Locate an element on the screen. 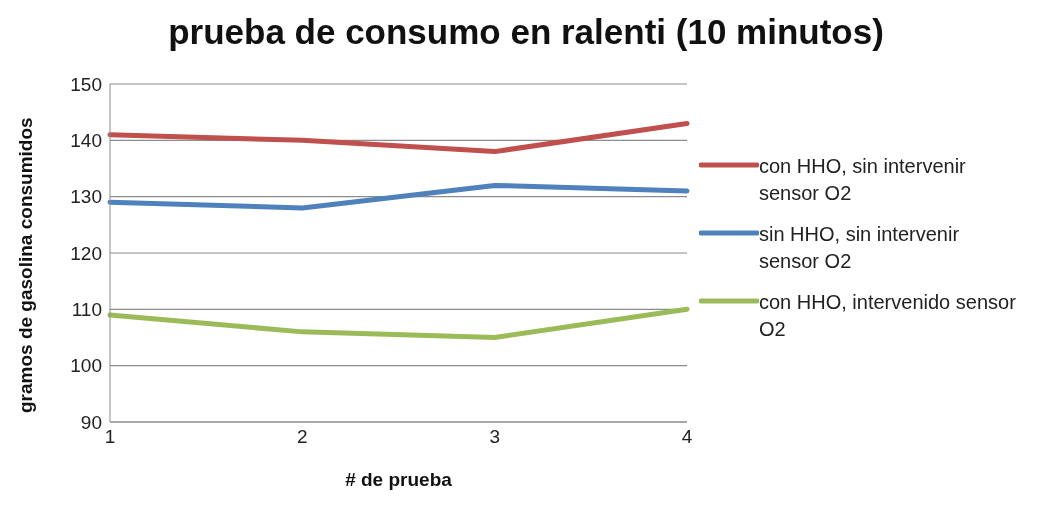 This screenshot has width=1052, height=510. legend-label: con HHO, intervenido sensor O2 is located at coordinates (888, 316).